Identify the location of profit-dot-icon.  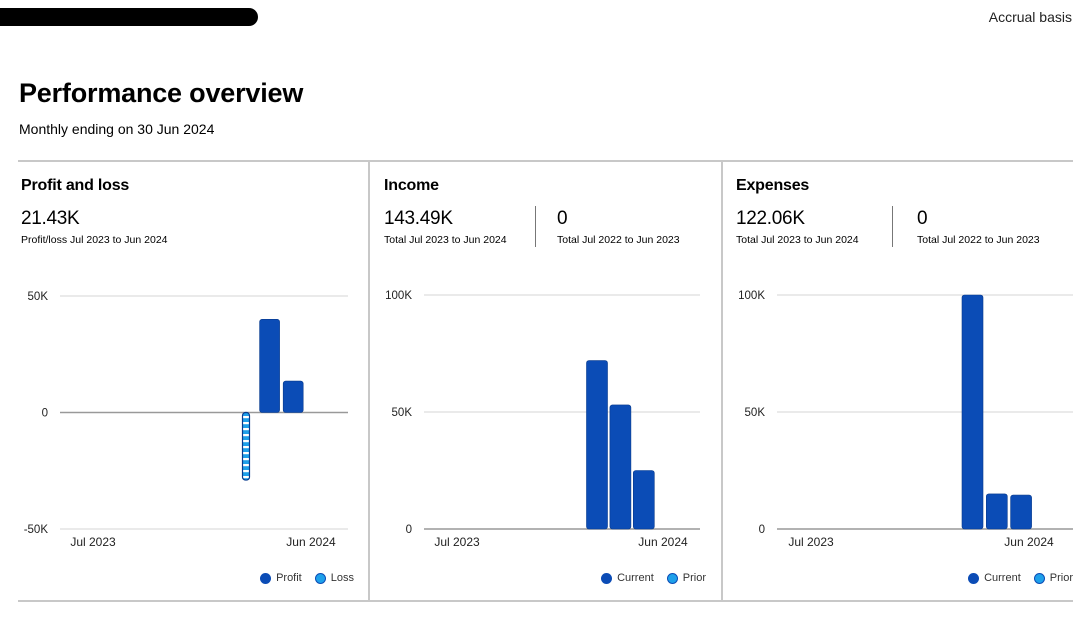
(266, 578).